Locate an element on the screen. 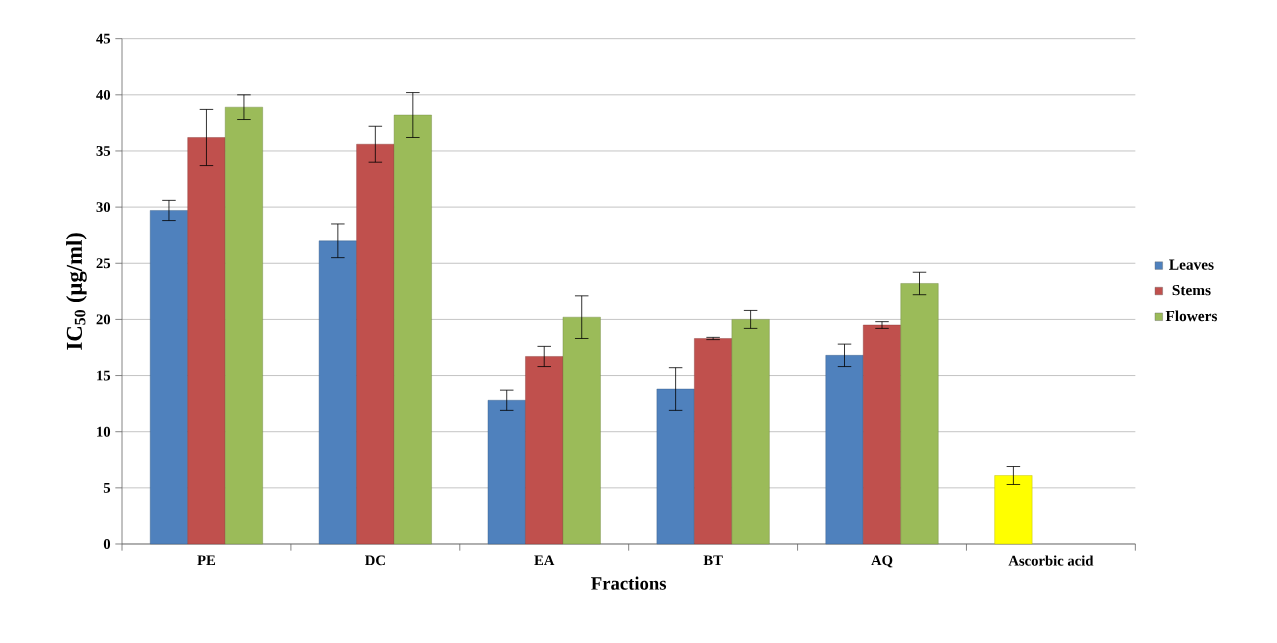 This screenshot has height=643, width=1277. y-tick-label: 20 is located at coordinates (103, 319).